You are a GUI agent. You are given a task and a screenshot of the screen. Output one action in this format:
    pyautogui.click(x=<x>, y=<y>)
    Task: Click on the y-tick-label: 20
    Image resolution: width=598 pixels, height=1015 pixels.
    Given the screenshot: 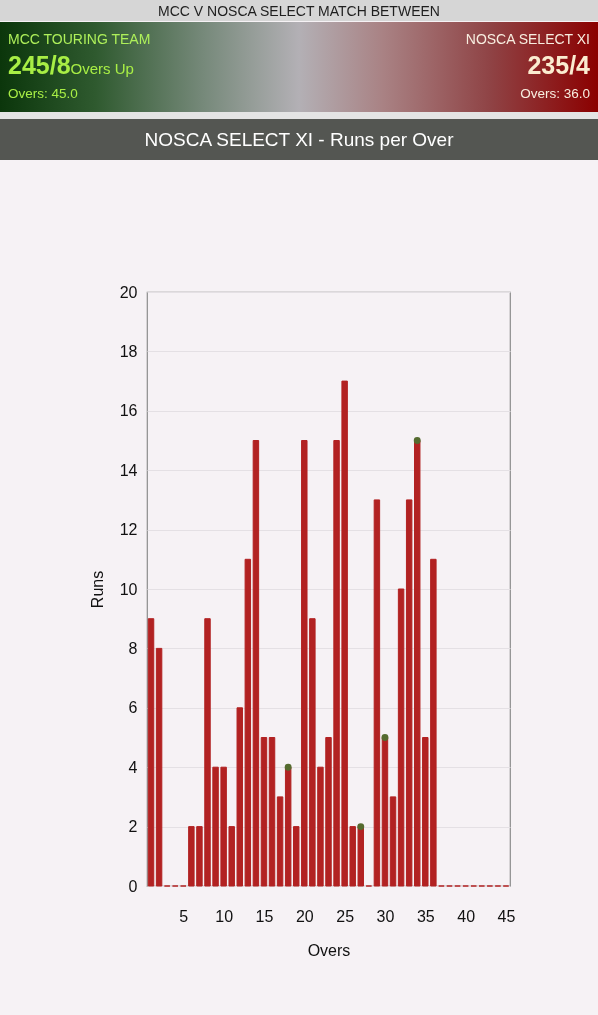 What is the action you would take?
    pyautogui.click(x=128, y=292)
    